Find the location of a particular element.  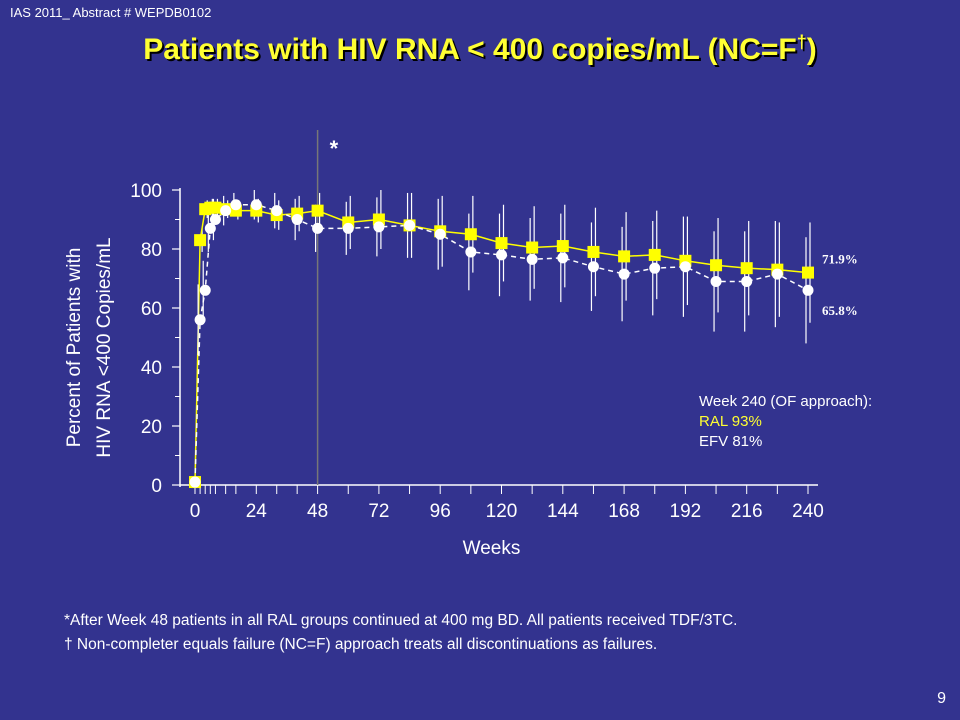

x-tick-label: 192 is located at coordinates (686, 511).